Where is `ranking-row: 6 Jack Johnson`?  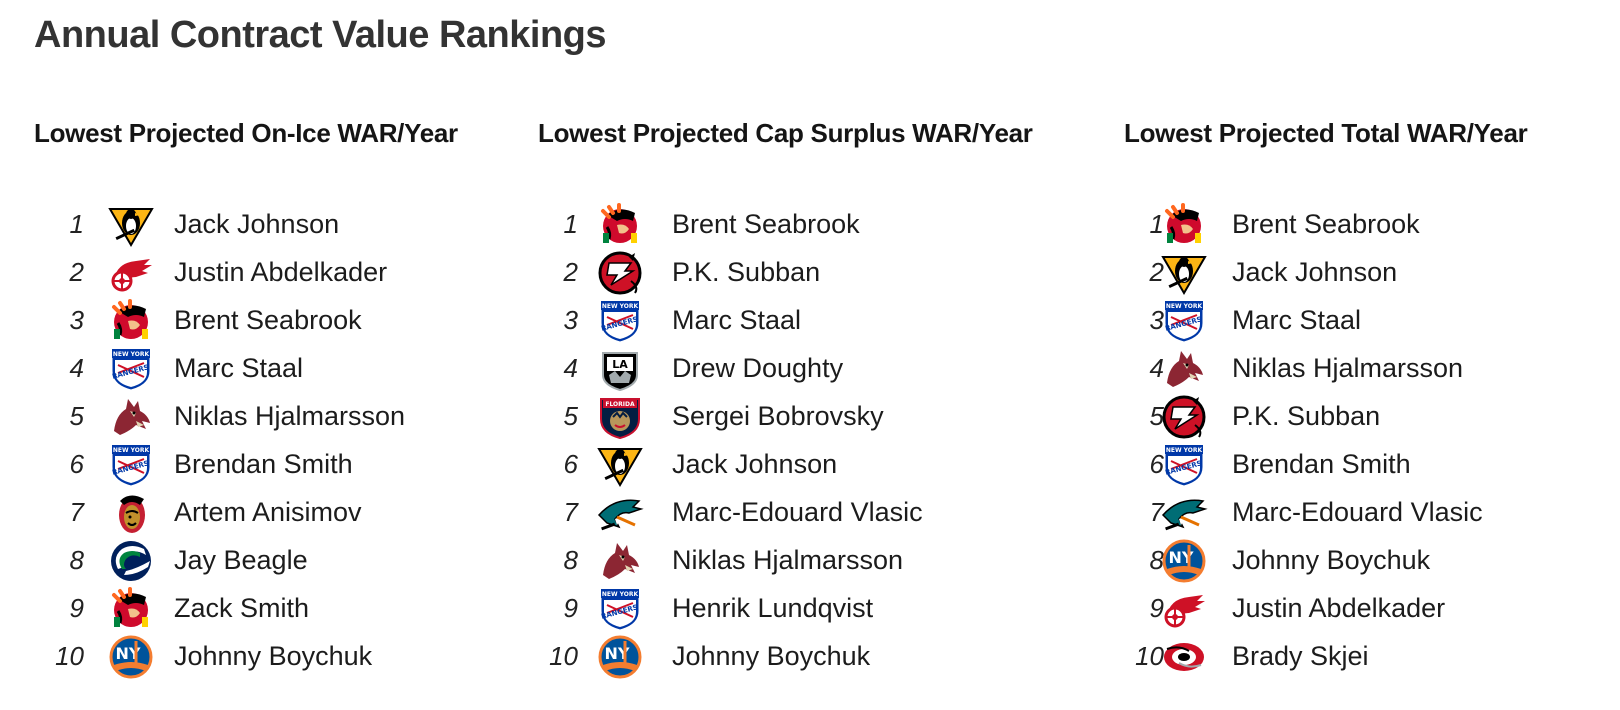 ranking-row: 6 Jack Johnson is located at coordinates (768, 467).